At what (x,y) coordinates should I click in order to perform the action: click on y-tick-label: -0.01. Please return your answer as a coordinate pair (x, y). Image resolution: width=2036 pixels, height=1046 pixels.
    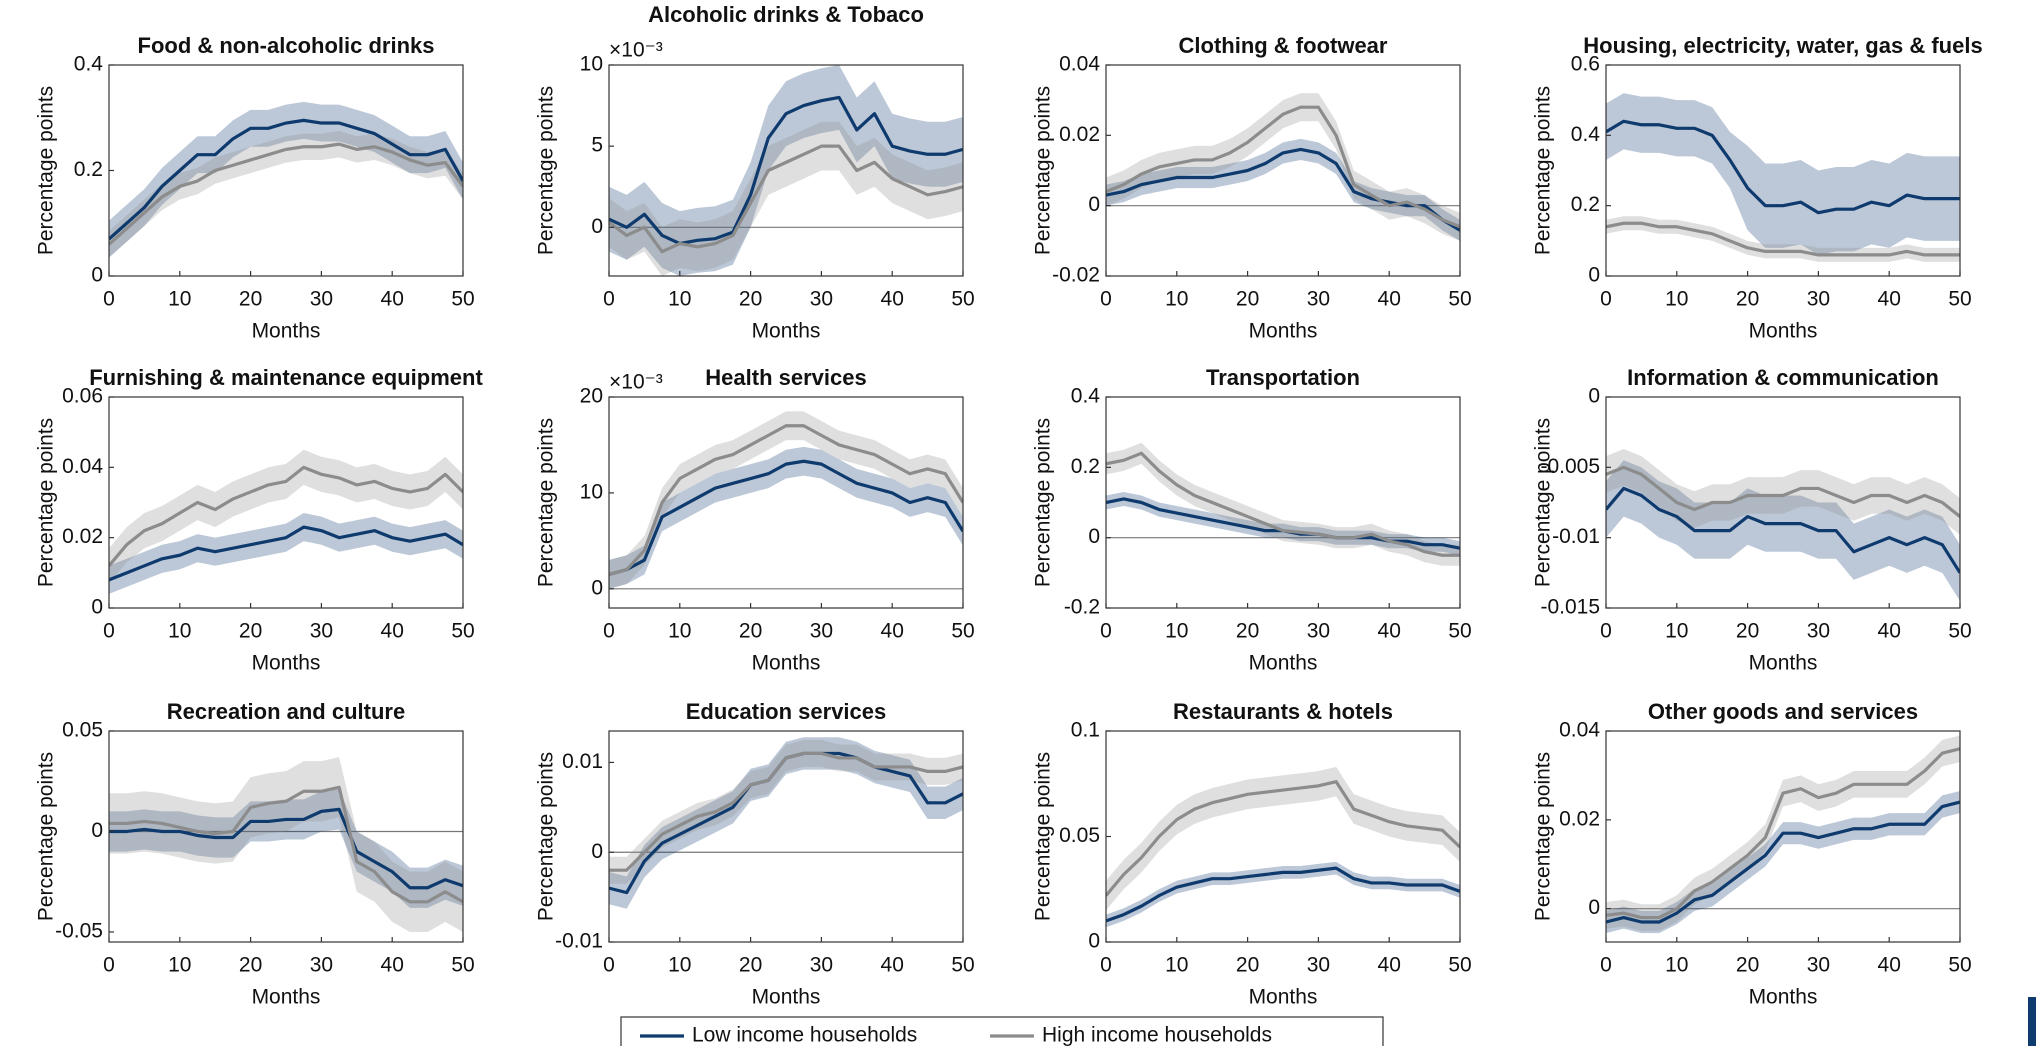
    Looking at the image, I should click on (579, 941).